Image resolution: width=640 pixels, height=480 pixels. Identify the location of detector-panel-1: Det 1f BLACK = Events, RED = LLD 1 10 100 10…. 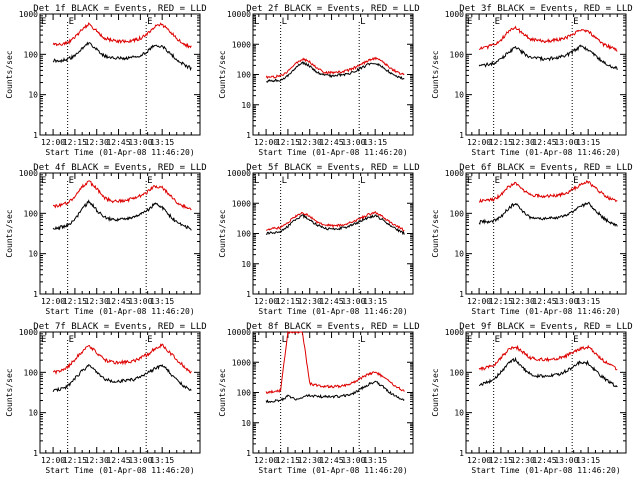
(106, 80).